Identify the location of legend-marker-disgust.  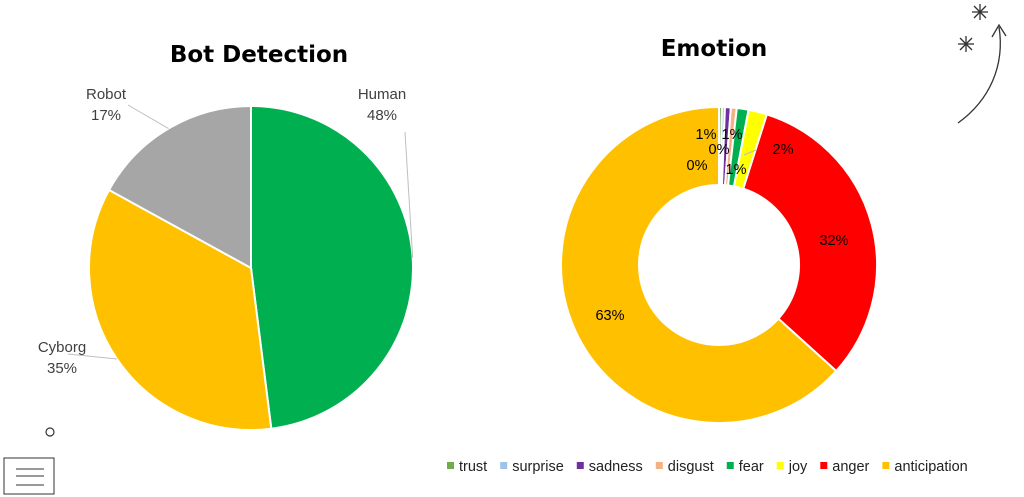
(659, 465).